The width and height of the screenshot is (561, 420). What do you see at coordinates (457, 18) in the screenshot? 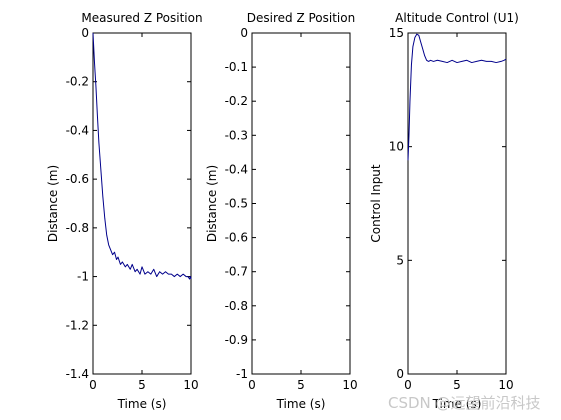
I see `chart-title: Altitude Control (U1)` at bounding box center [457, 18].